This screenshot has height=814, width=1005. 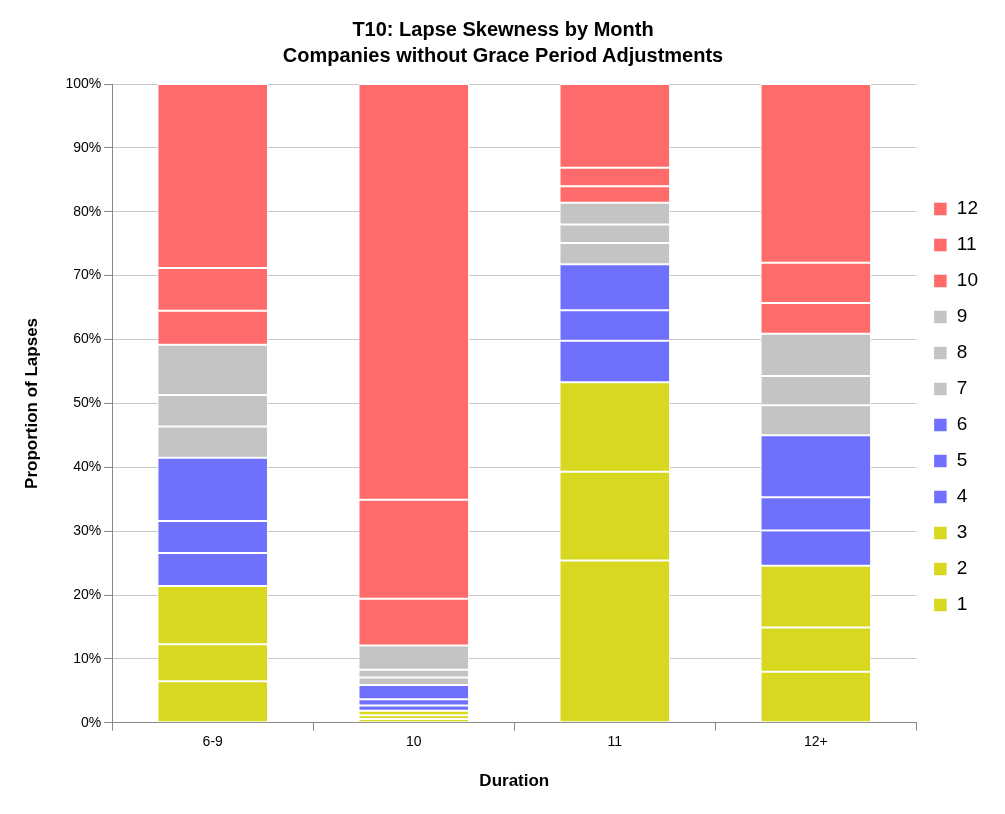 I want to click on legend-label: 4, so click(x=962, y=496).